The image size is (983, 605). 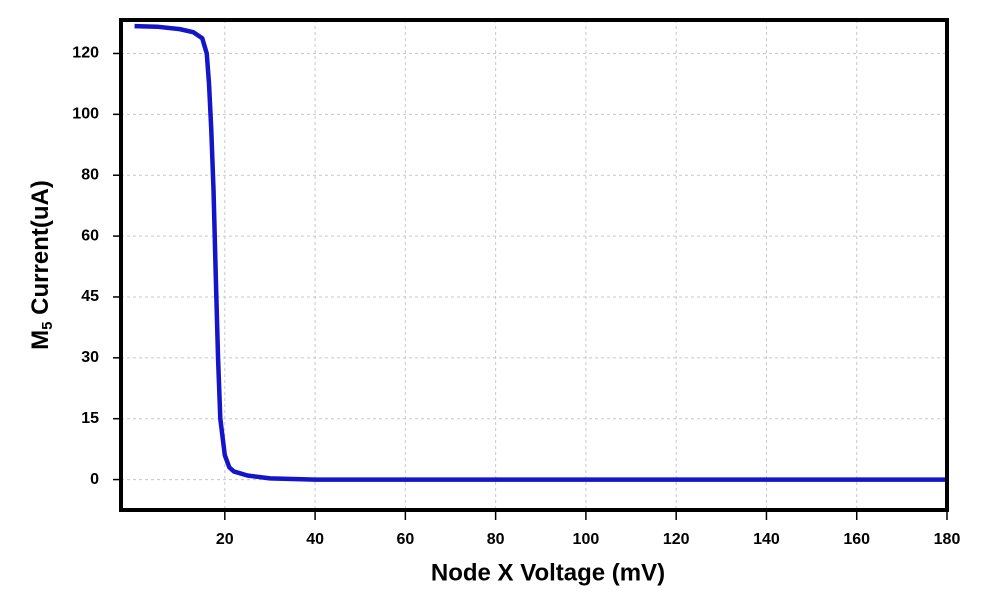 I want to click on y-tick-label: 60, so click(x=90, y=235).